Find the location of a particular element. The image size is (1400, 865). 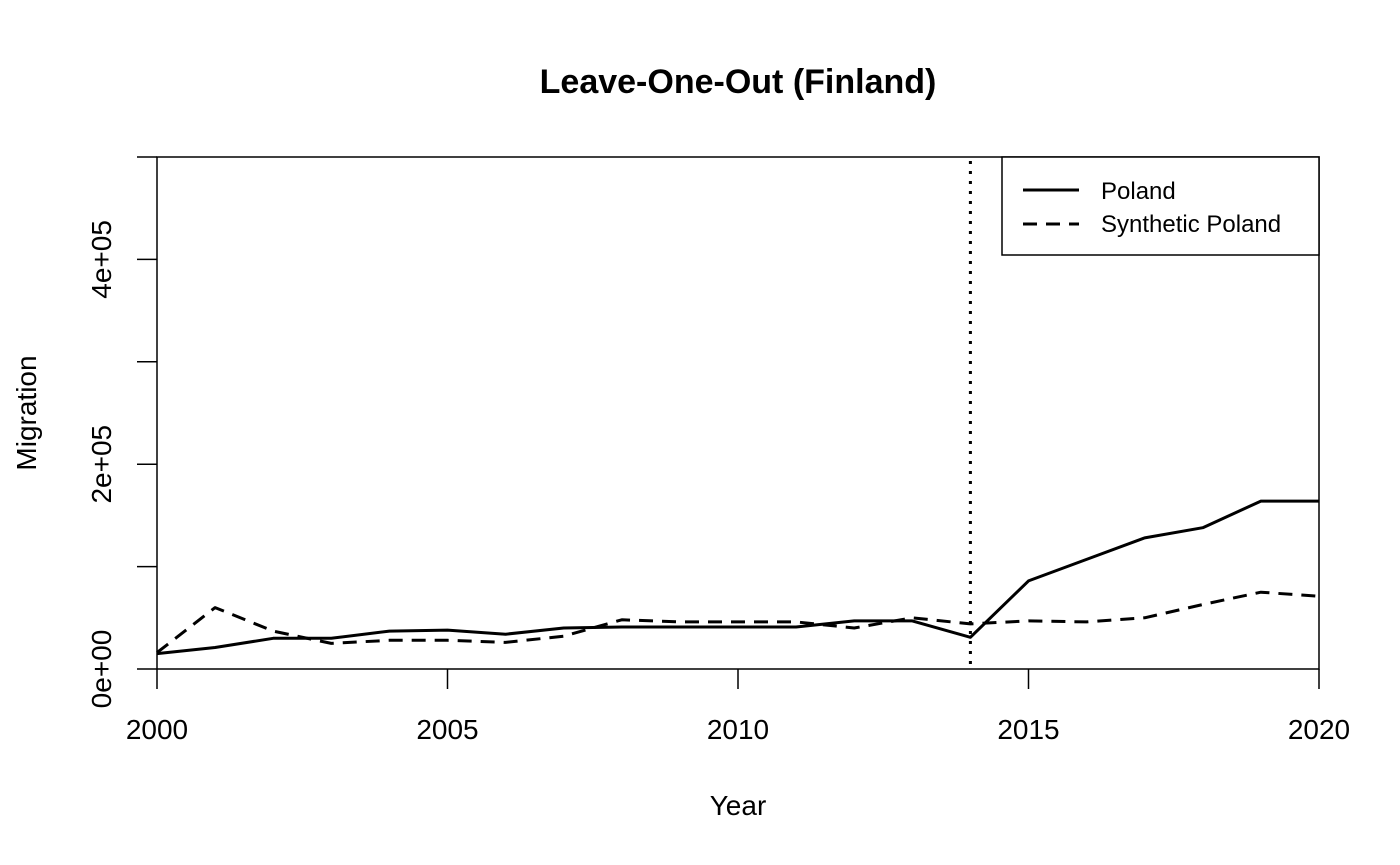

x-tick-label: 2005 is located at coordinates (447, 729).